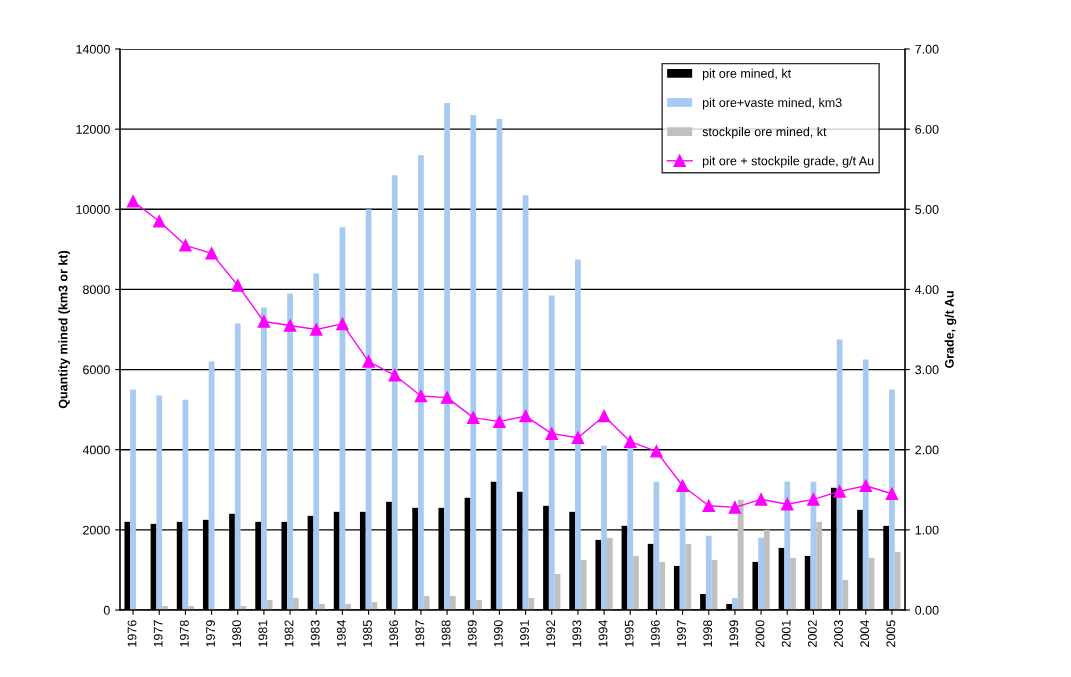 The height and width of the screenshot is (677, 1071). I want to click on y2-tick-label: 5.00, so click(927, 209).